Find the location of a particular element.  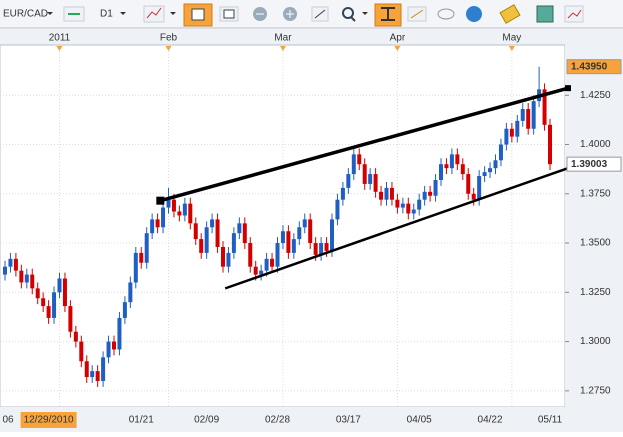

y-tick-label: 1.3250 is located at coordinates (595, 292).